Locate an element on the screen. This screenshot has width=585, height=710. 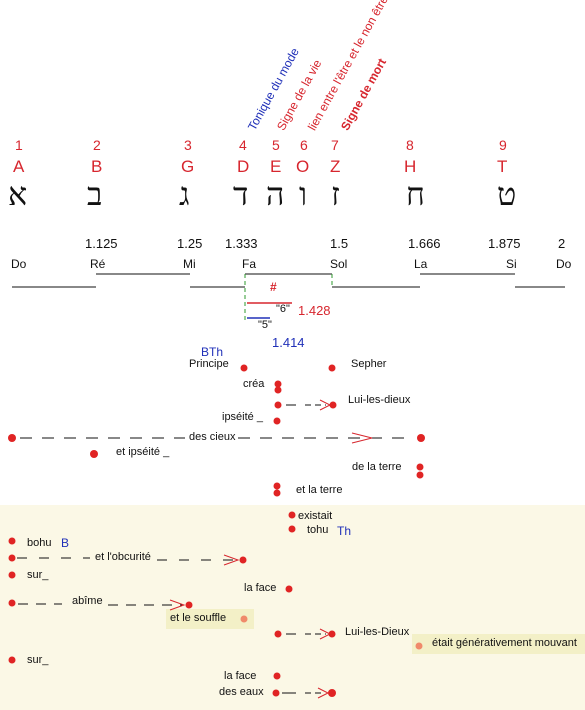
latin-letter-h: H is located at coordinates (410, 166).